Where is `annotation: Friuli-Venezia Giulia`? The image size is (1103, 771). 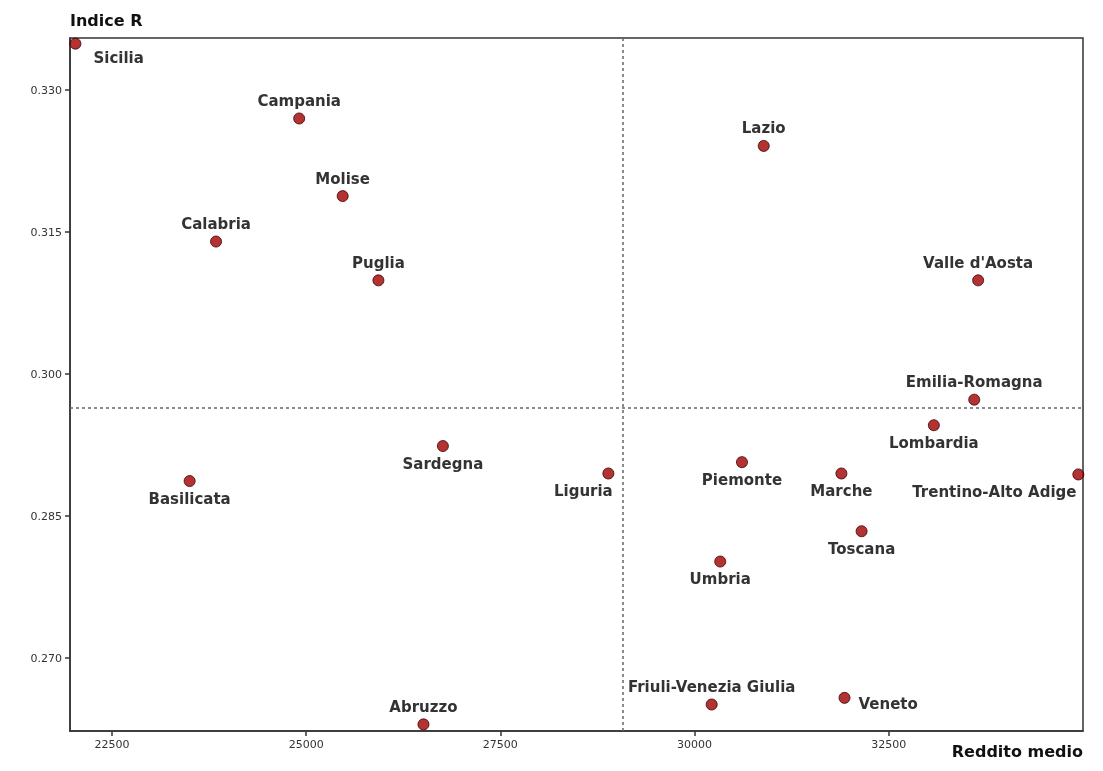
annotation: Friuli-Venezia Giulia is located at coordinates (711, 686).